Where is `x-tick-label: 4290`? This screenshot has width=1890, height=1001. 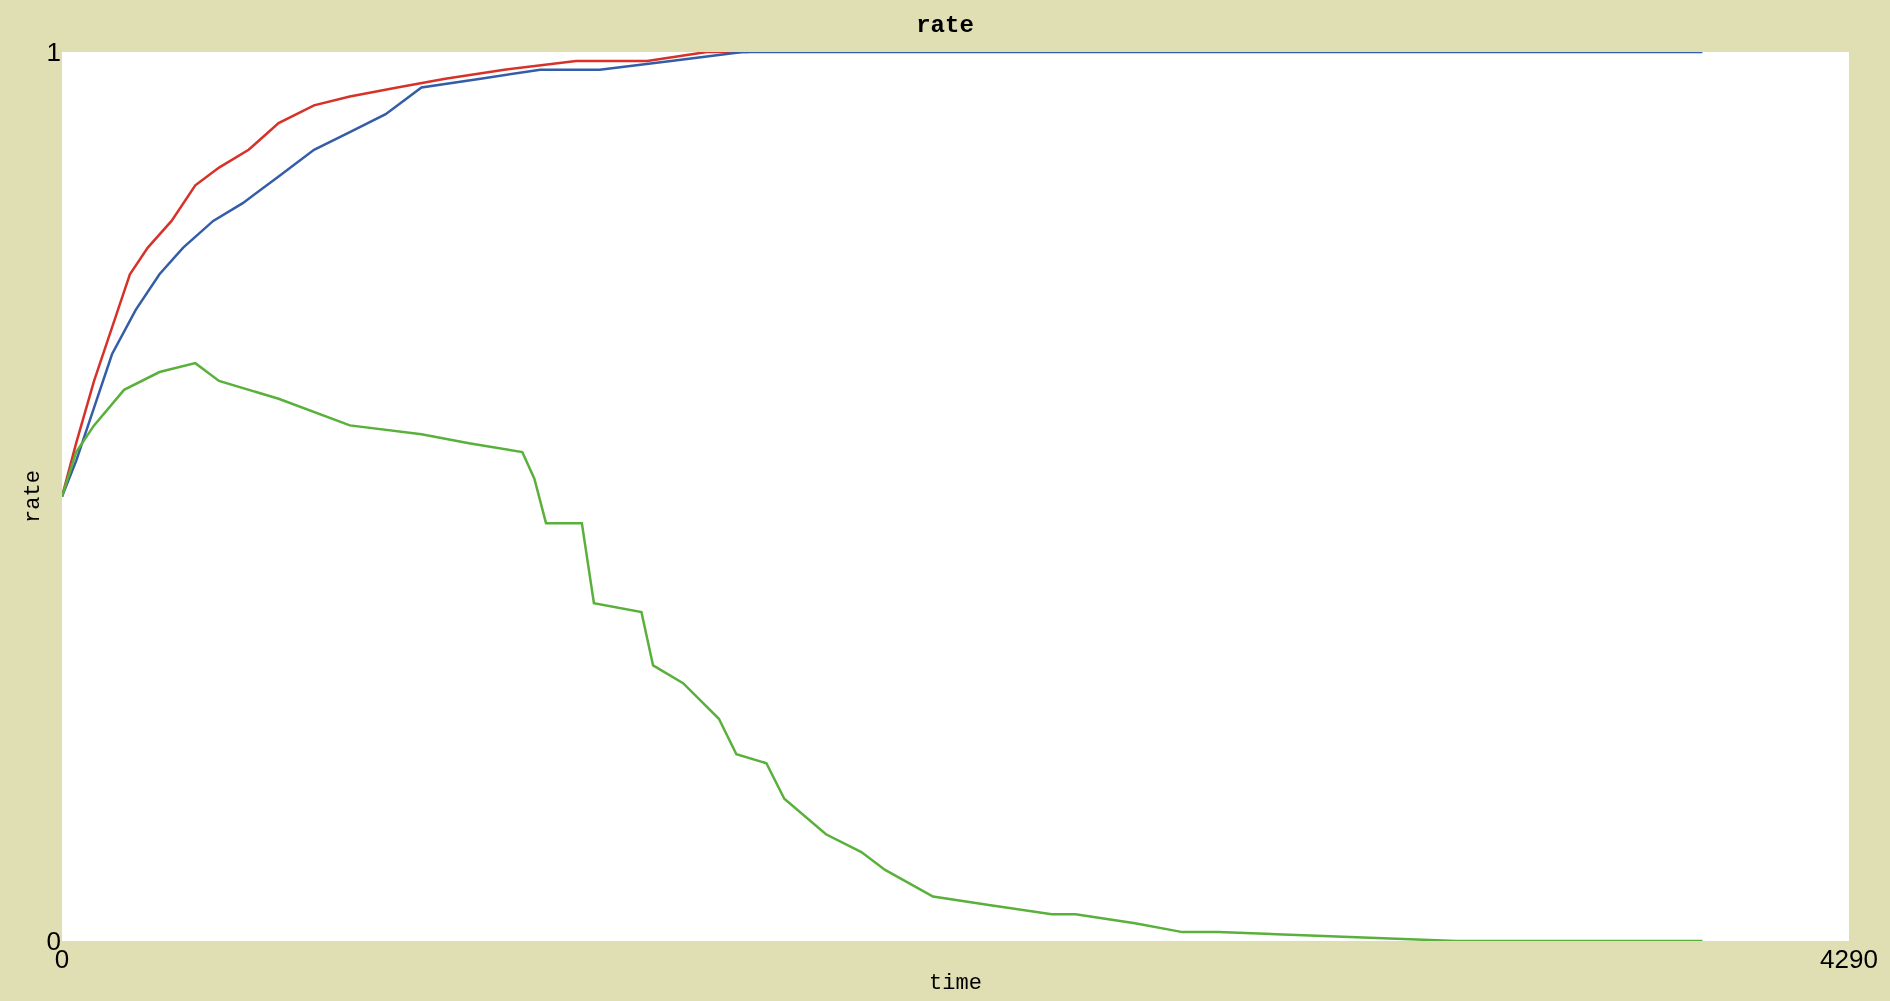 x-tick-label: 4290 is located at coordinates (1849, 959).